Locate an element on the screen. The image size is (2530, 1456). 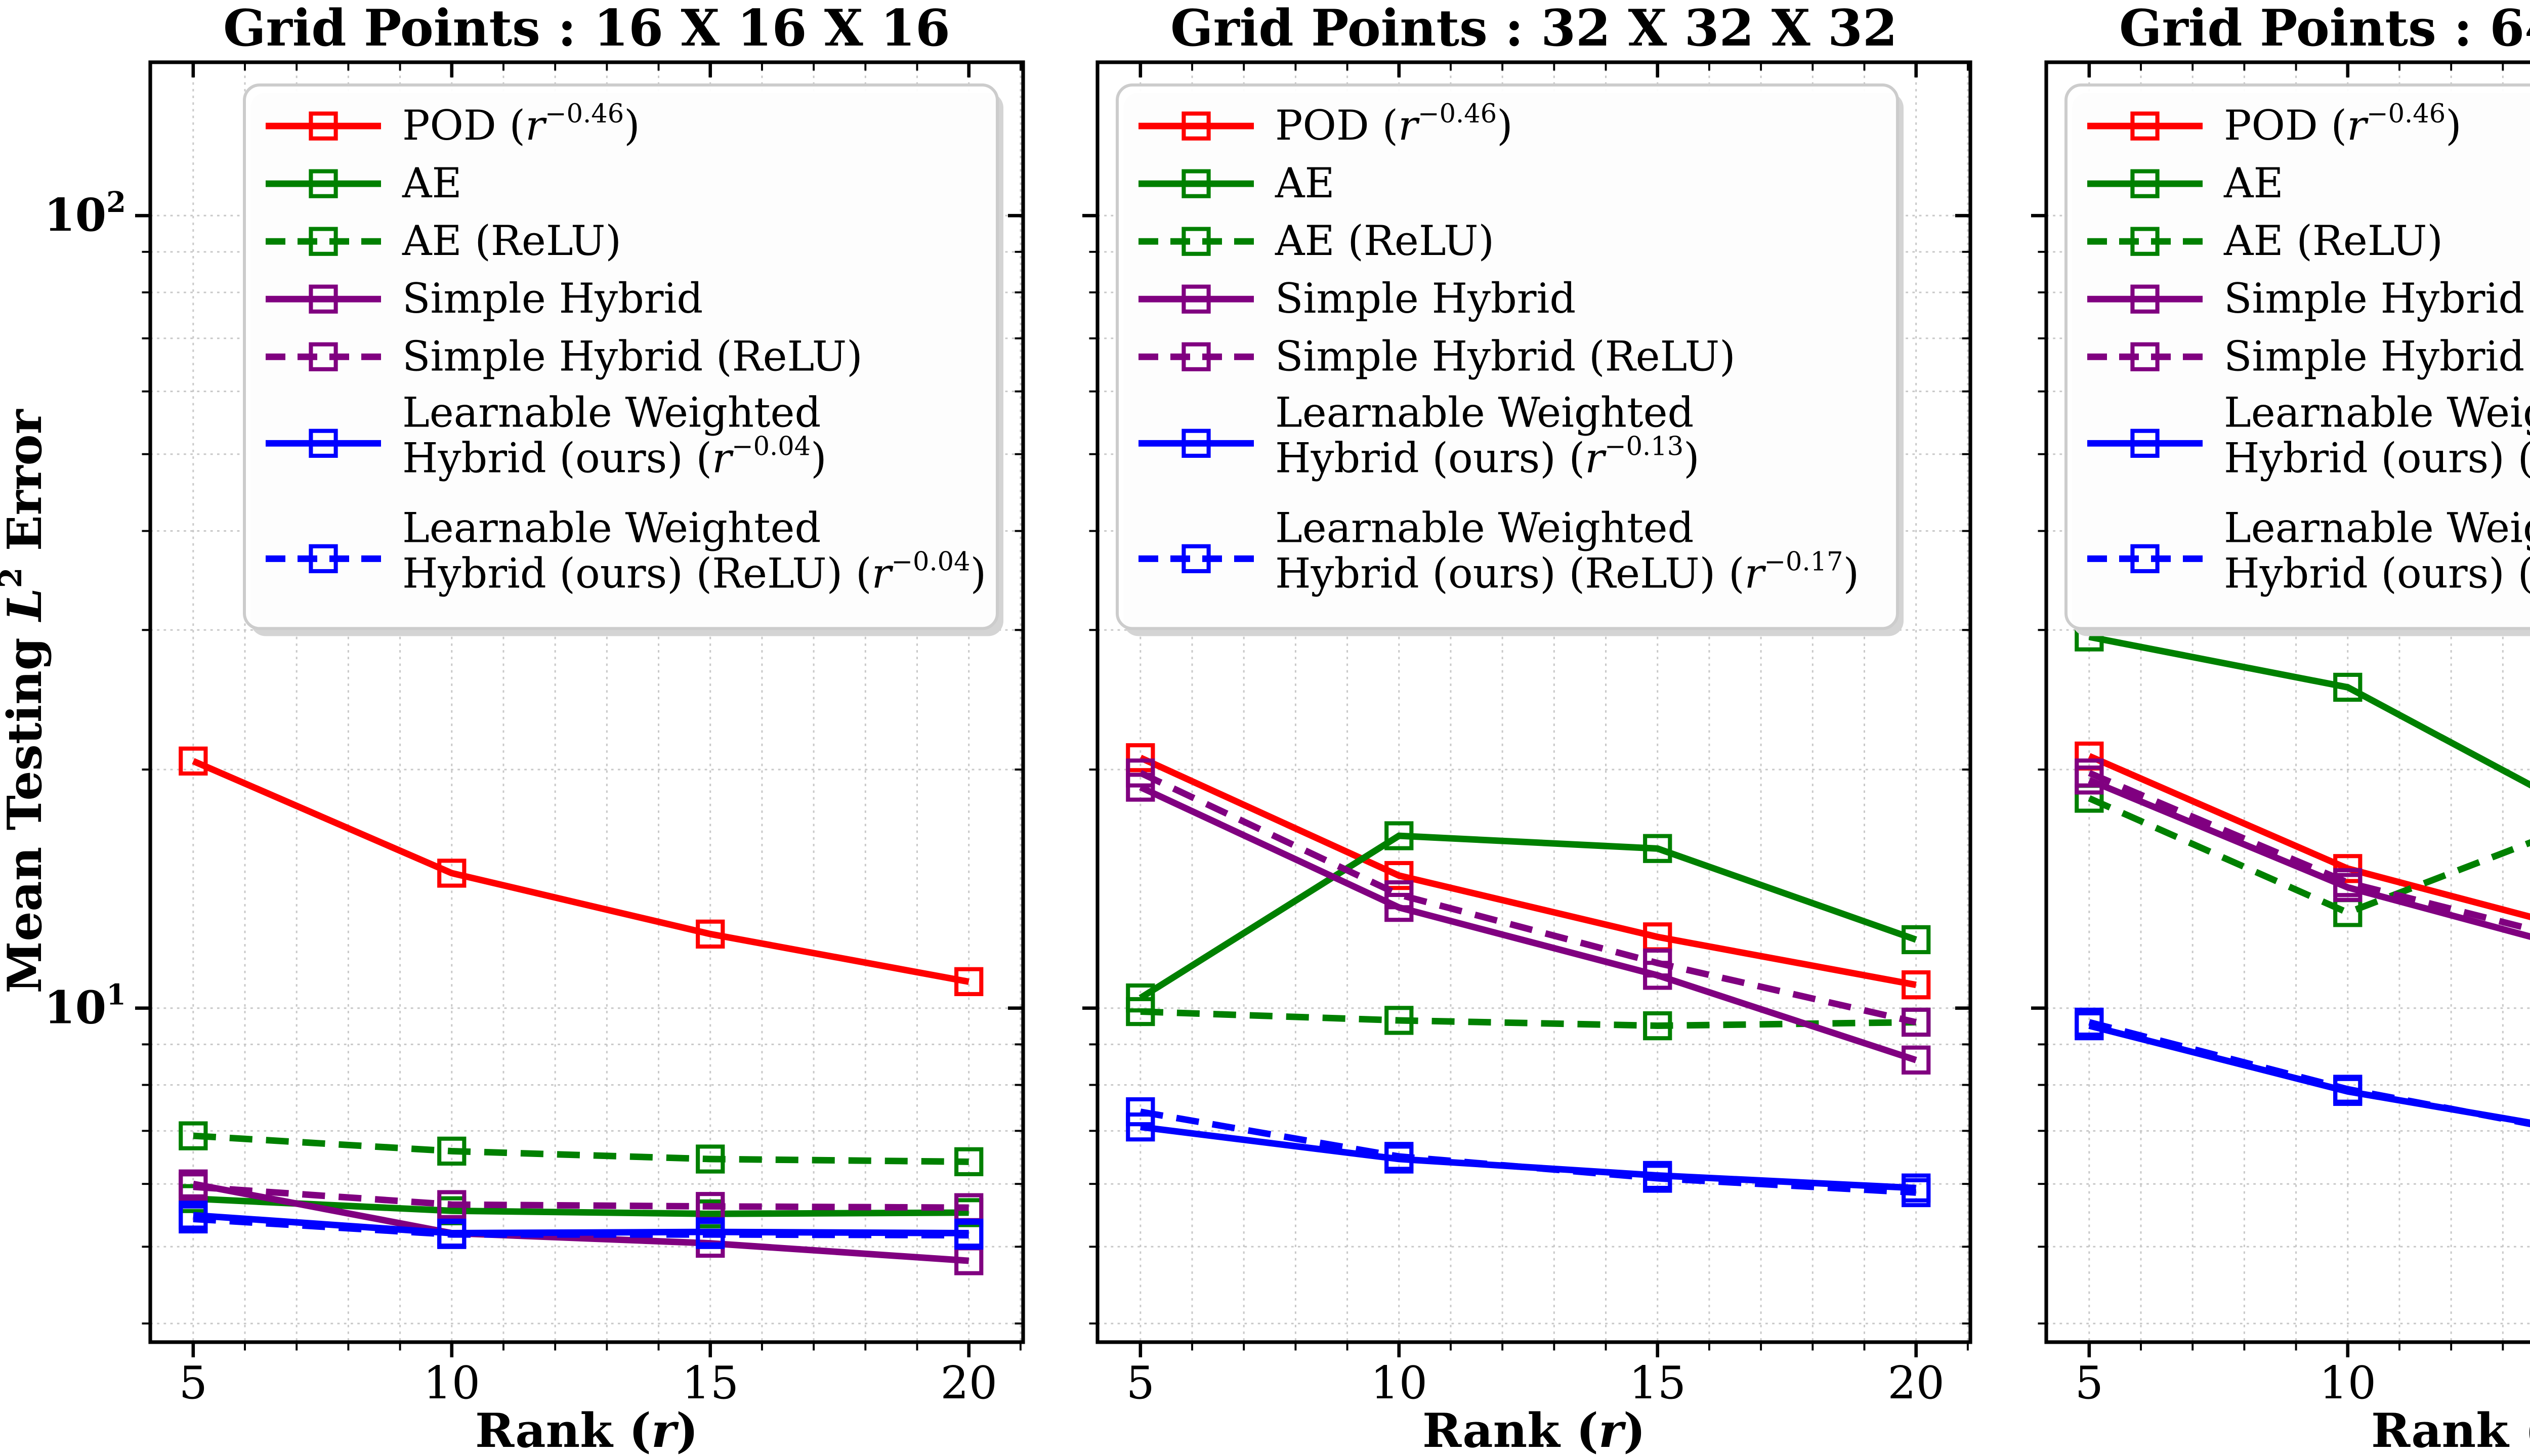
x-tick-label: 10 is located at coordinates (2347, 1383).